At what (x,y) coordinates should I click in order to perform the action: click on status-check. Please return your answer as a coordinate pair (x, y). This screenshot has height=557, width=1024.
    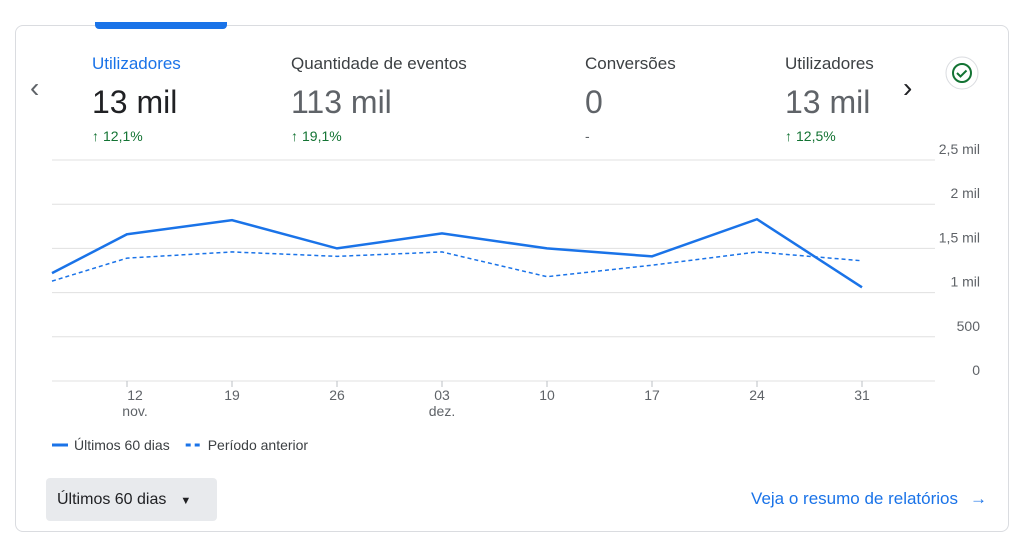
    Looking at the image, I should click on (962, 73).